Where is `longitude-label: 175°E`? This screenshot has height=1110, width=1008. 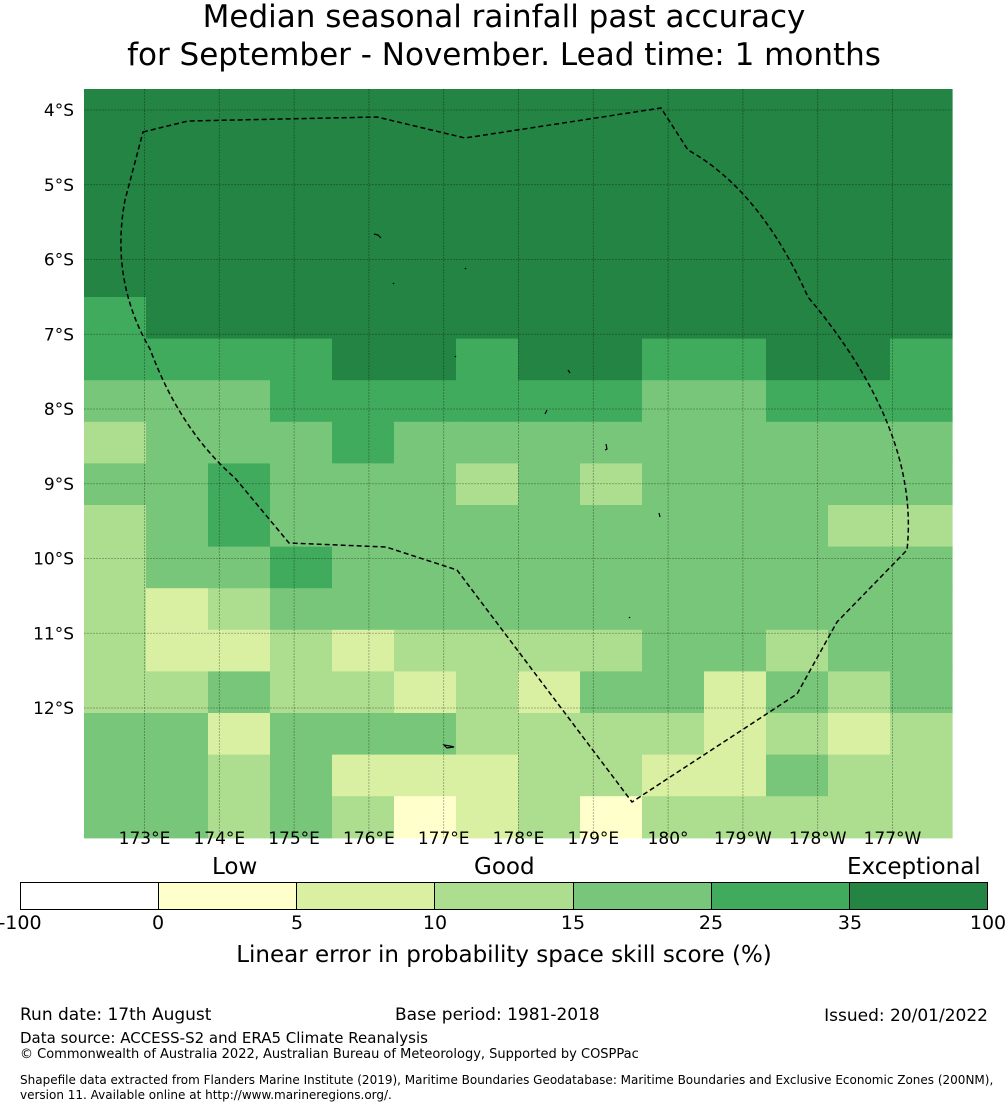
longitude-label: 175°E is located at coordinates (294, 839).